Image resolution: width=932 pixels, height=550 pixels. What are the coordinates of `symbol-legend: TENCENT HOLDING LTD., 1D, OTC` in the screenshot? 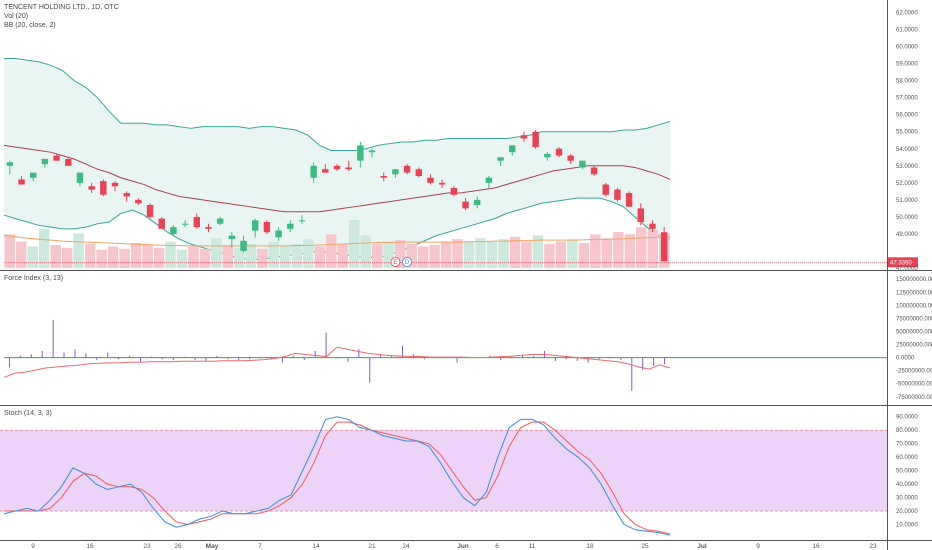 It's located at (61, 7).